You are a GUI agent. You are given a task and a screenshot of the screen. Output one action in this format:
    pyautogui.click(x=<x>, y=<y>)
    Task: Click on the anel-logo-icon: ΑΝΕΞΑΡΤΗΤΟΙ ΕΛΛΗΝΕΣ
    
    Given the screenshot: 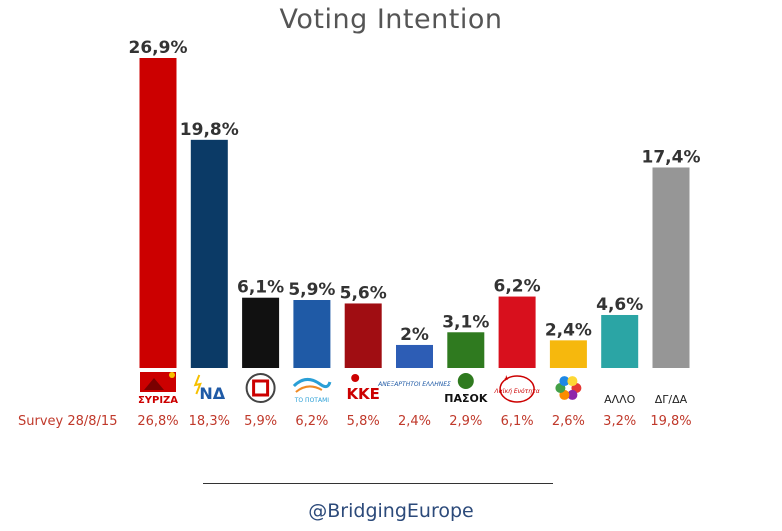 What is the action you would take?
    pyautogui.click(x=414, y=384)
    